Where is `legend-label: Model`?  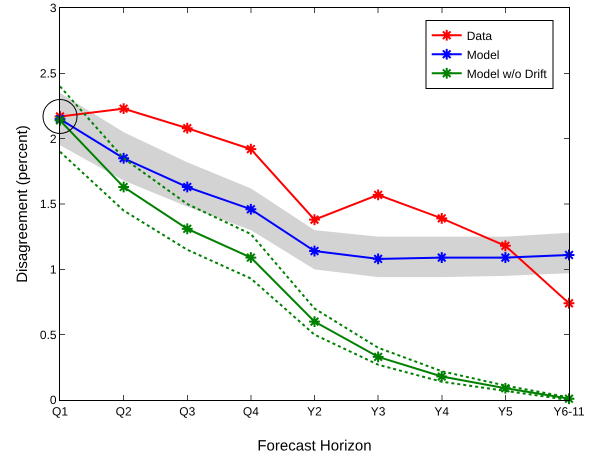
legend-label: Model is located at coordinates (483, 55).